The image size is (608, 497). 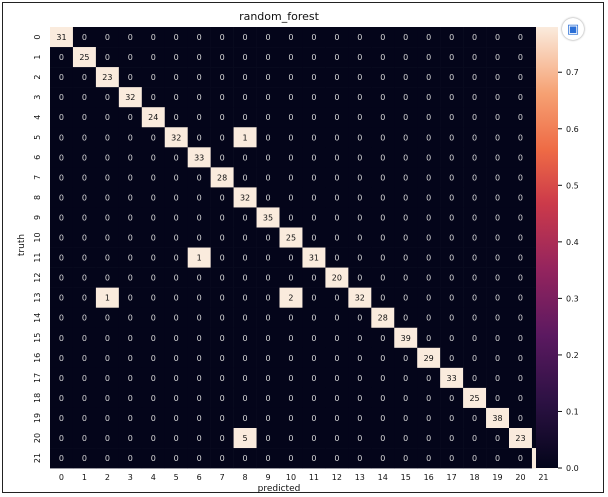 What do you see at coordinates (314, 258) in the screenshot?
I see `cell-value-label: 31` at bounding box center [314, 258].